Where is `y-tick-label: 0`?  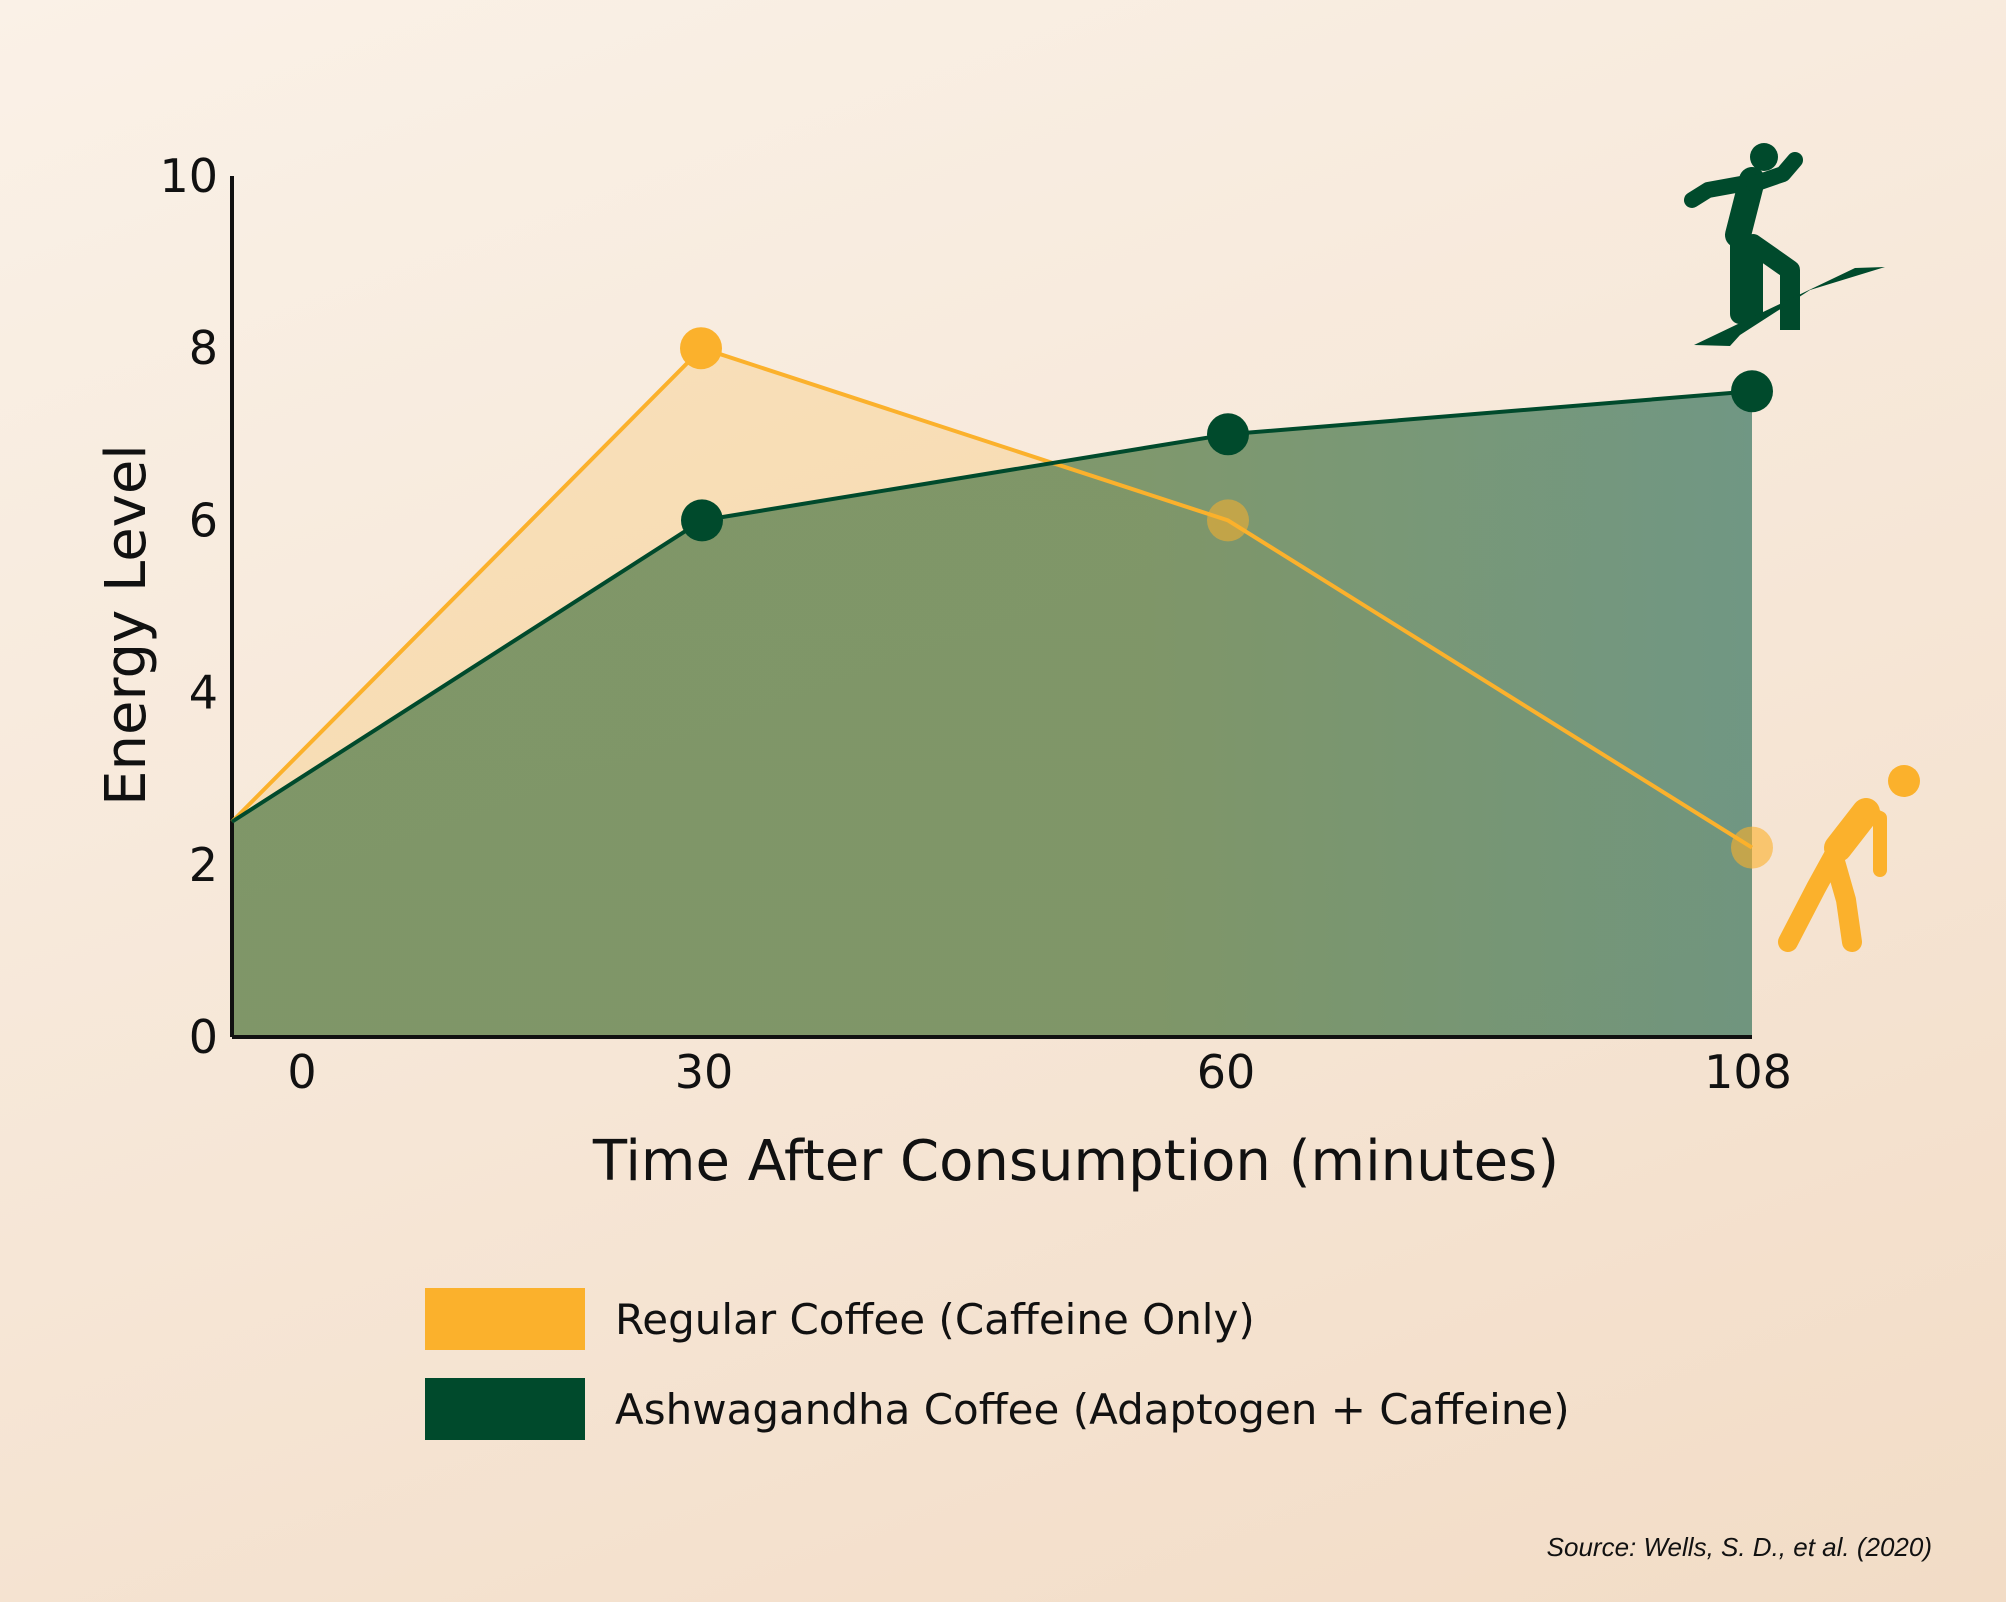 y-tick-label: 0 is located at coordinates (203, 1037).